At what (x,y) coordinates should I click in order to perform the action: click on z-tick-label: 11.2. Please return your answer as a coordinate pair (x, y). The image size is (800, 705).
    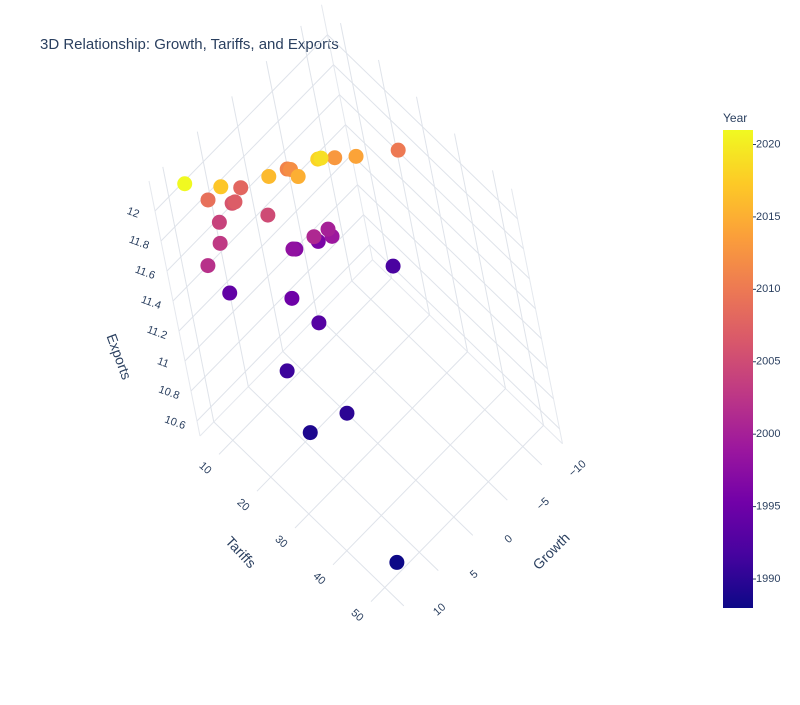
    Looking at the image, I should click on (156, 333).